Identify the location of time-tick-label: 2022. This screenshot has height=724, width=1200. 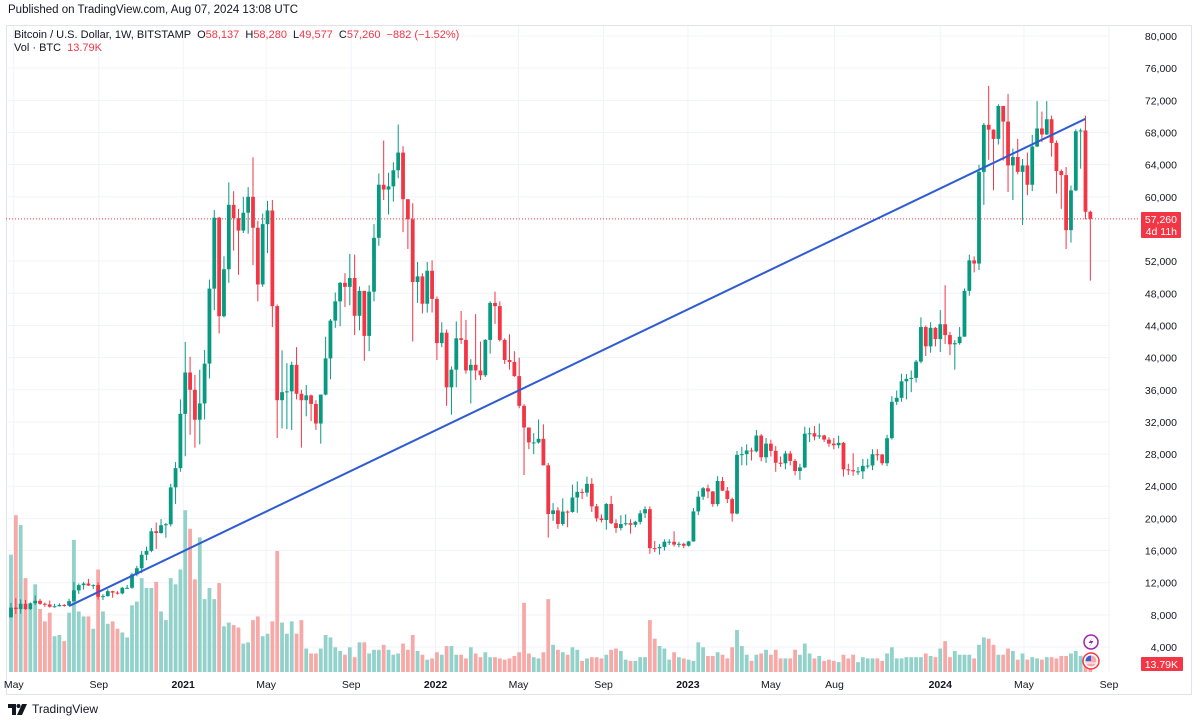
(436, 685).